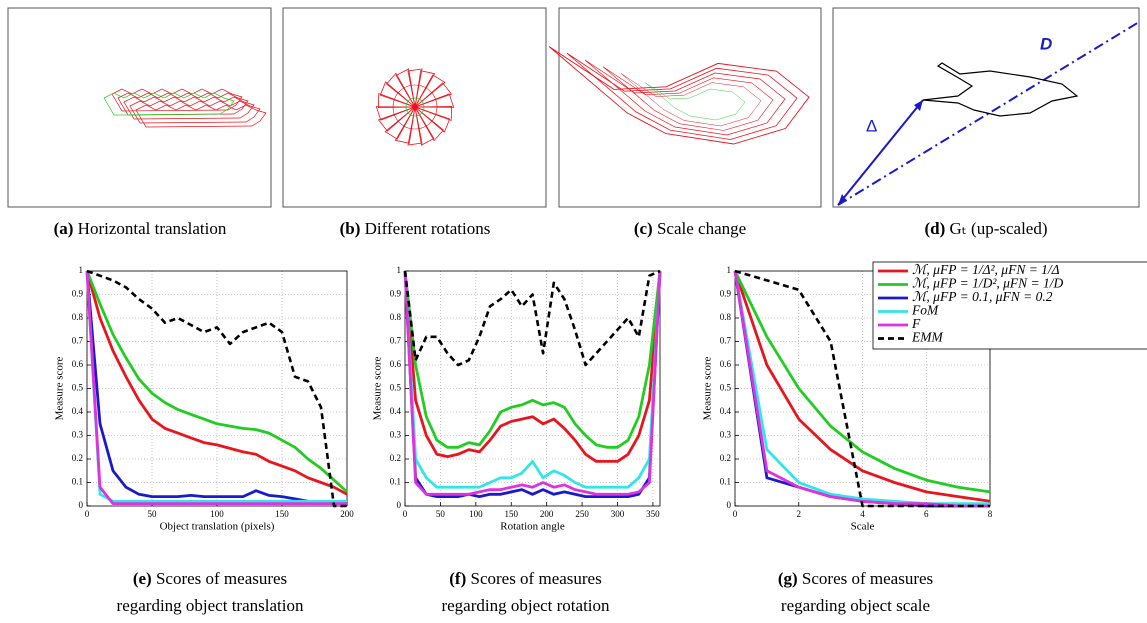  Describe the element at coordinates (871, 125) in the screenshot. I see `annotation: Δ` at that location.